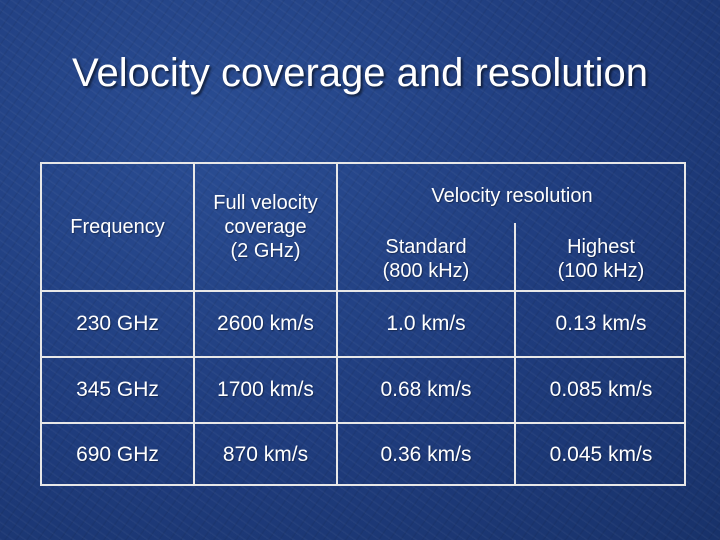  I want to click on table-cell-highest: 0.085 km/s, so click(601, 390).